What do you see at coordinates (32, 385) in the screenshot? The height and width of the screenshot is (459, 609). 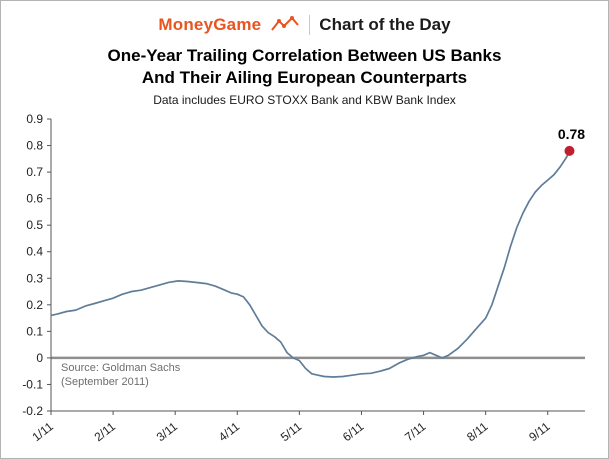 I see `y-tick-label: -0.1` at bounding box center [32, 385].